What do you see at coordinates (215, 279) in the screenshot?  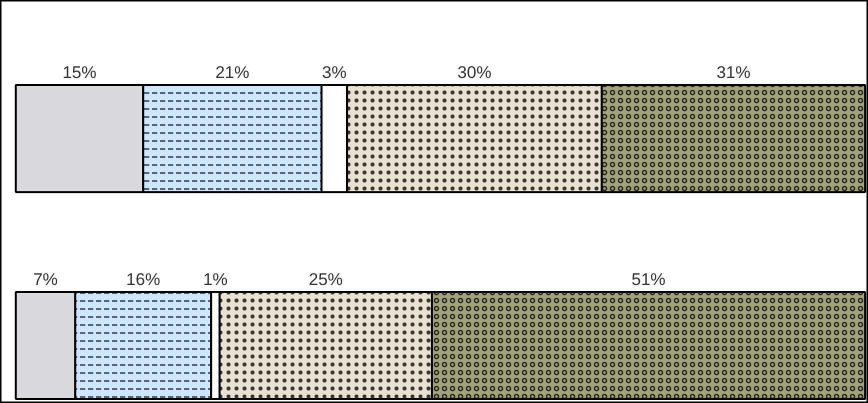 I see `data-label: 1%` at bounding box center [215, 279].